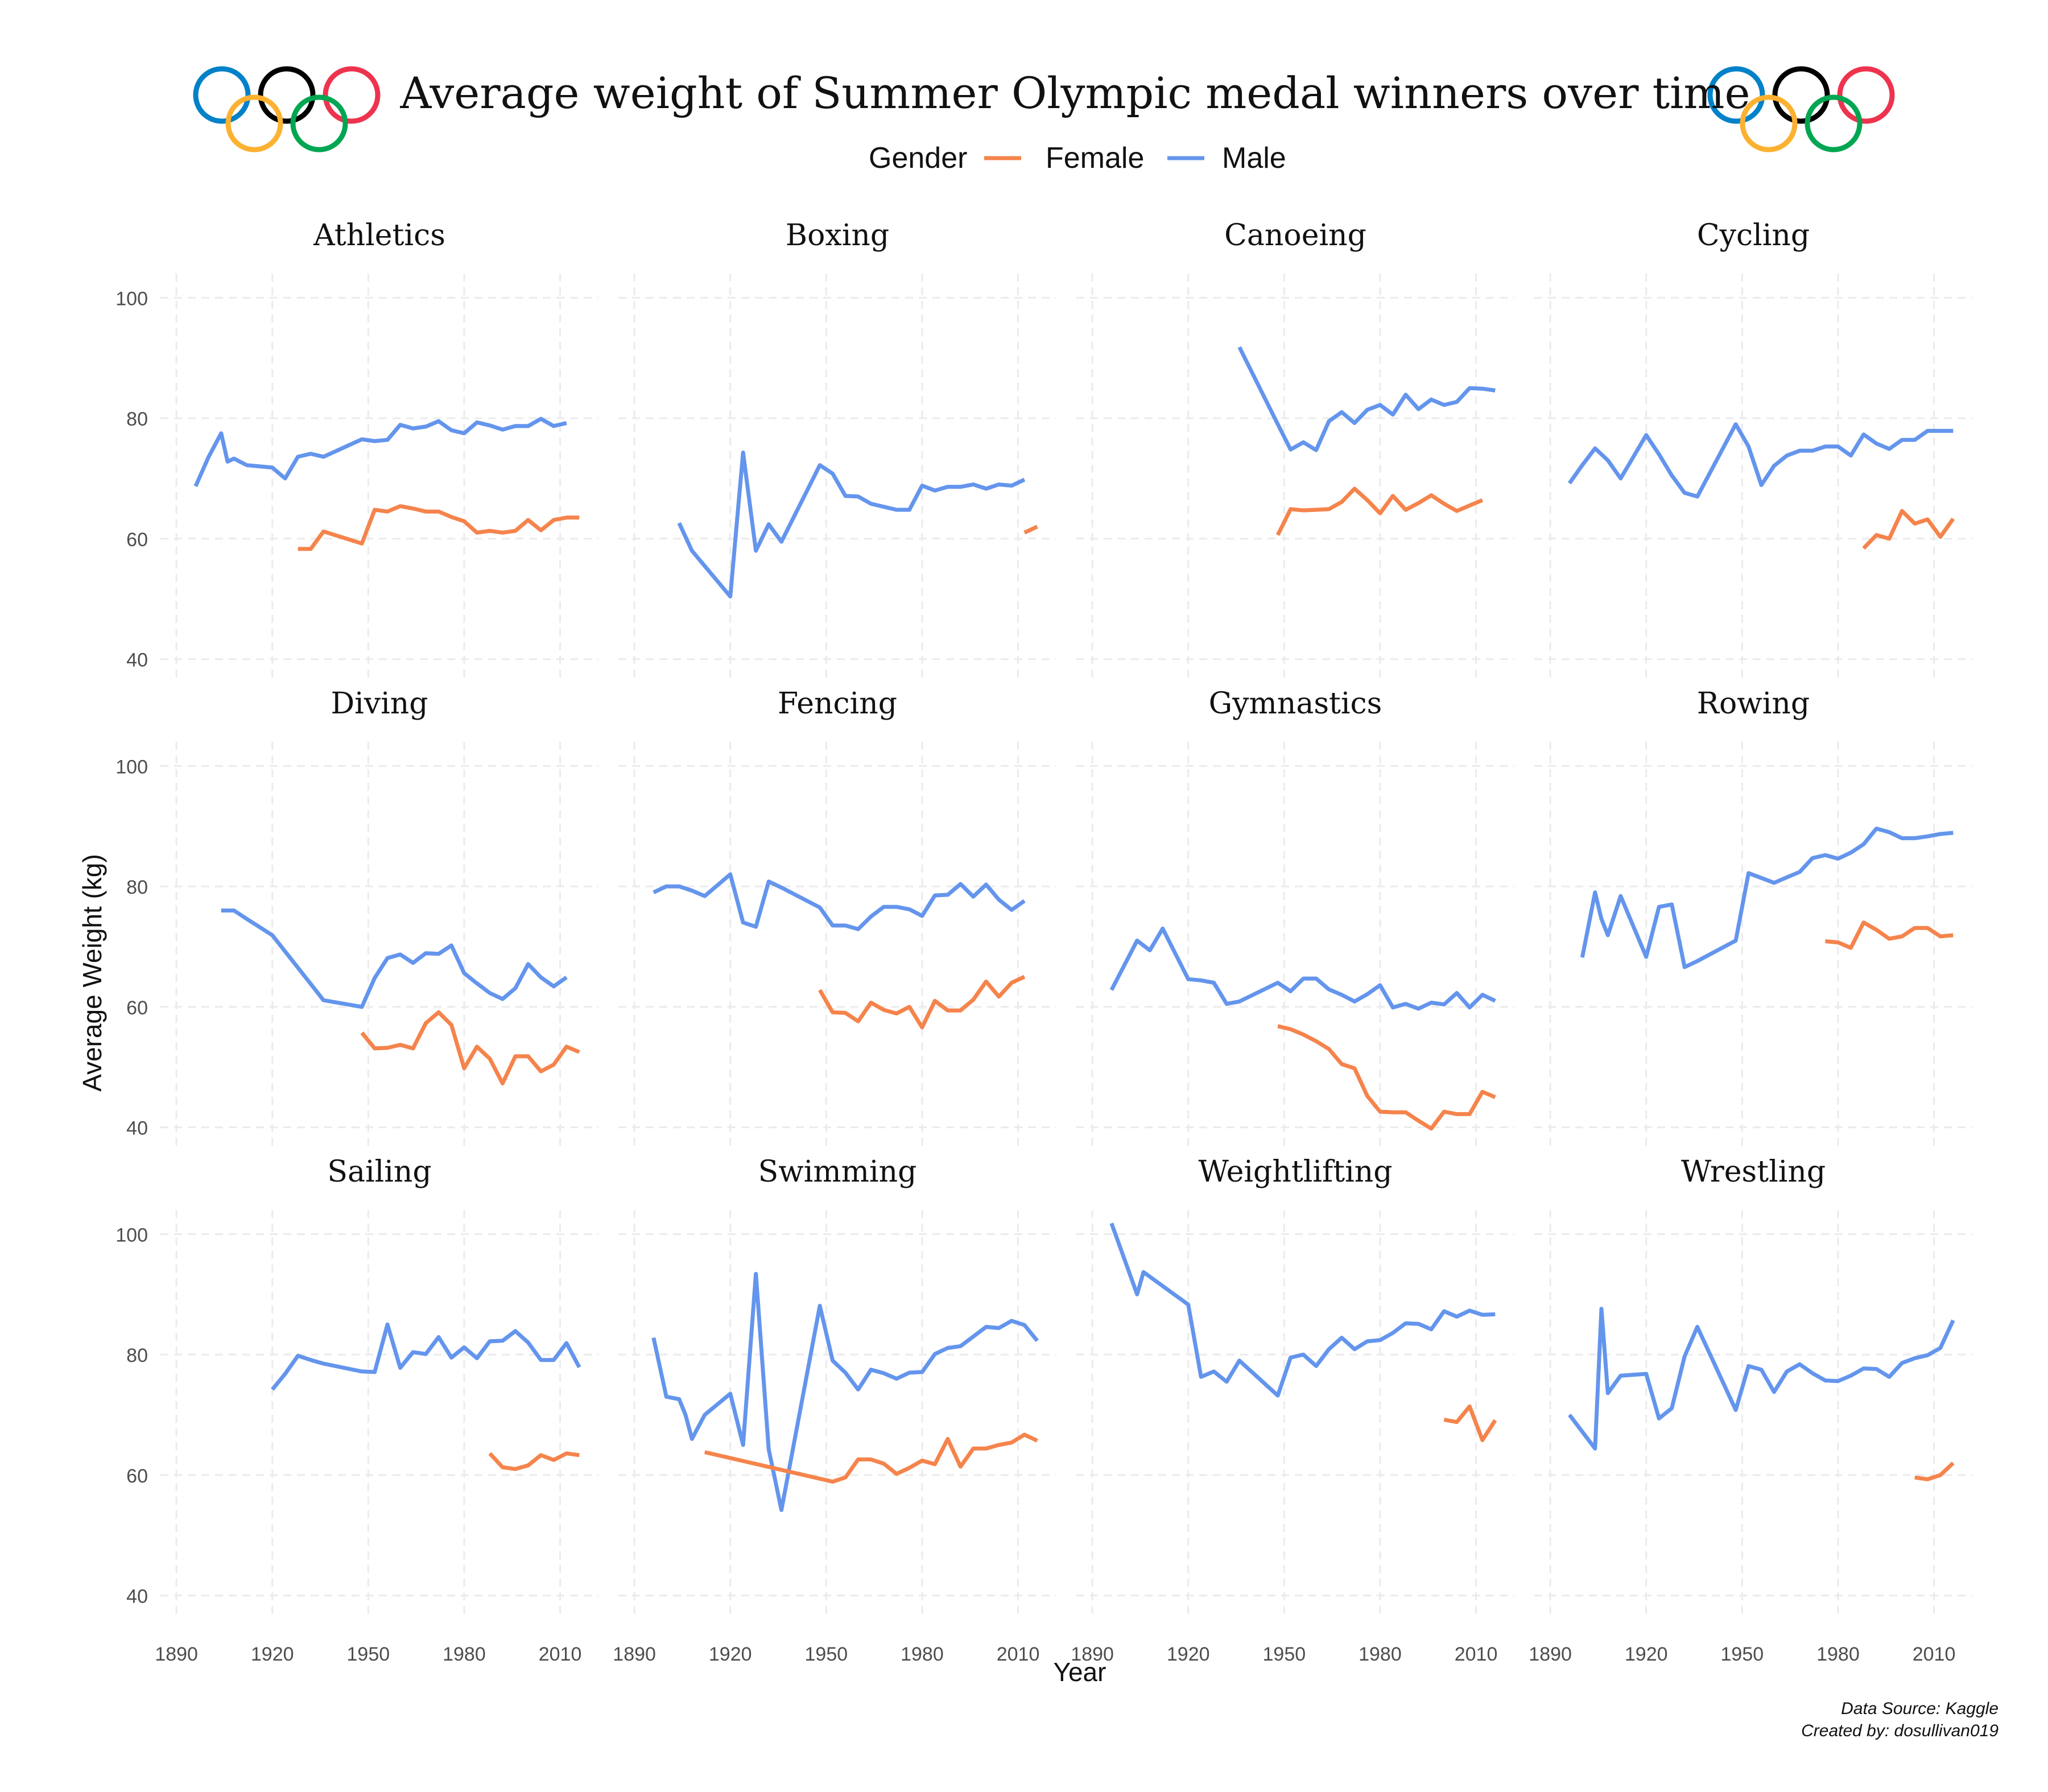 The image size is (2048, 1792). I want to click on facet-panel: Athletics 40 60 80 100, so click(356, 450).